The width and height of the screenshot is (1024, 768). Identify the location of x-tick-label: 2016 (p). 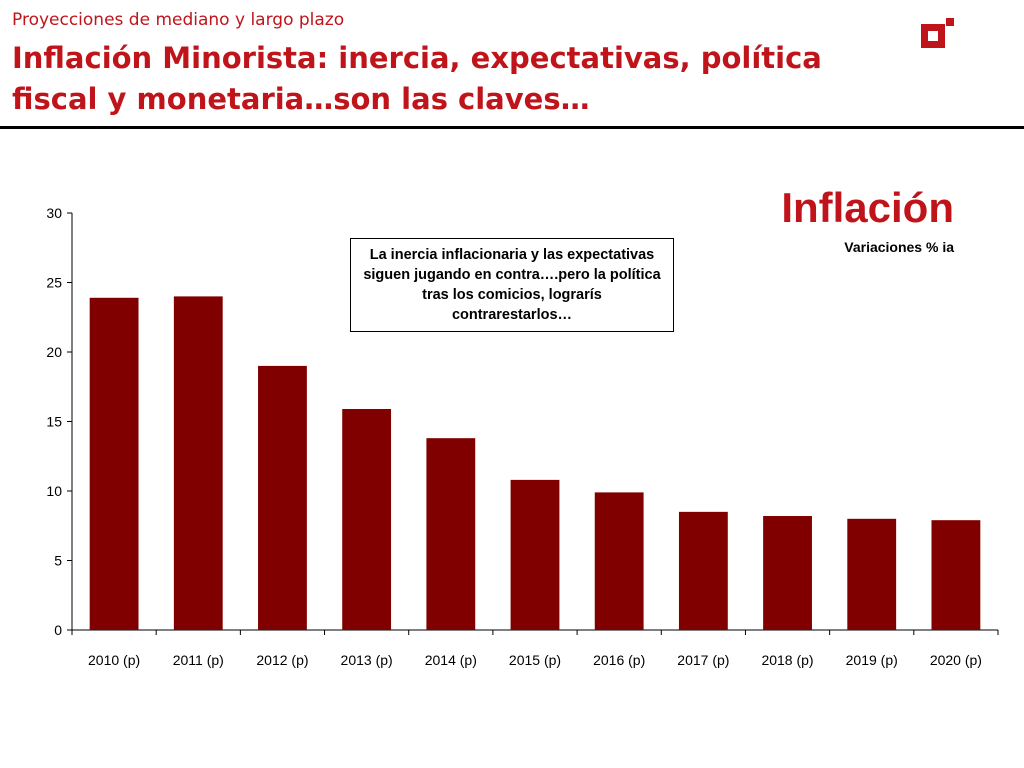
(619, 660).